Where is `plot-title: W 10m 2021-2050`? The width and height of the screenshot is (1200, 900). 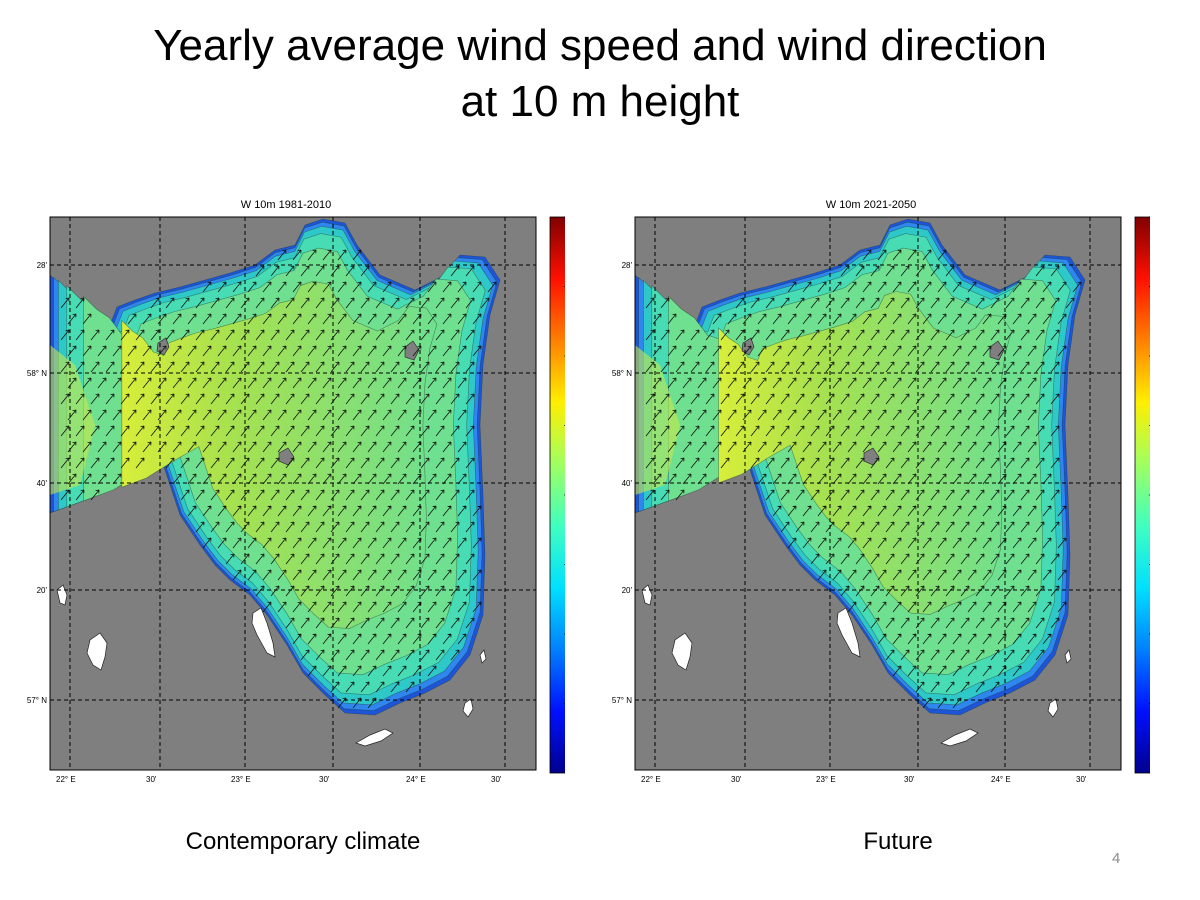 plot-title: W 10m 2021-2050 is located at coordinates (871, 205).